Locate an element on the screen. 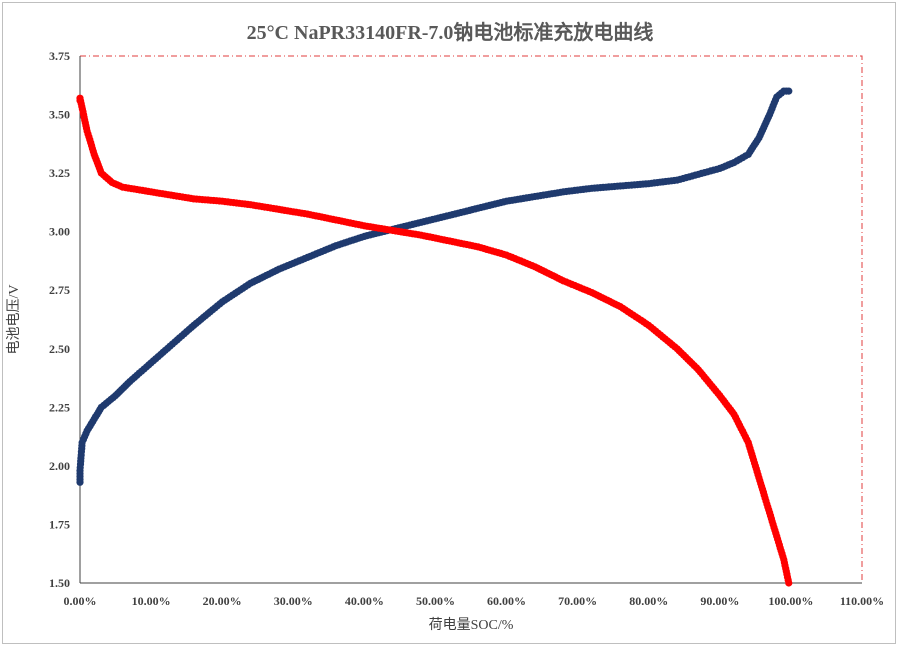 Image resolution: width=900 pixels, height=648 pixels. x-tick-label: 80.00% is located at coordinates (648, 601).